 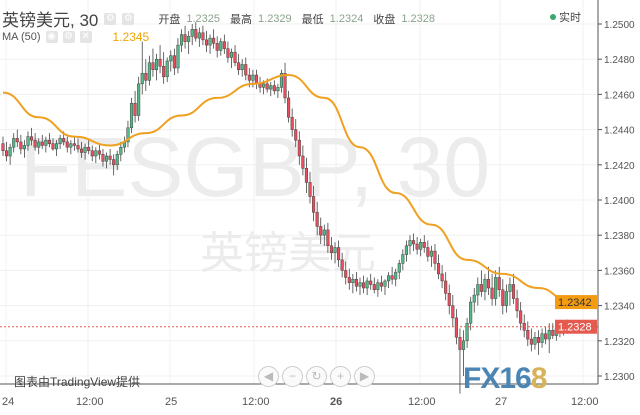 I want to click on scroll-right-icon: ▶, so click(x=364, y=376).